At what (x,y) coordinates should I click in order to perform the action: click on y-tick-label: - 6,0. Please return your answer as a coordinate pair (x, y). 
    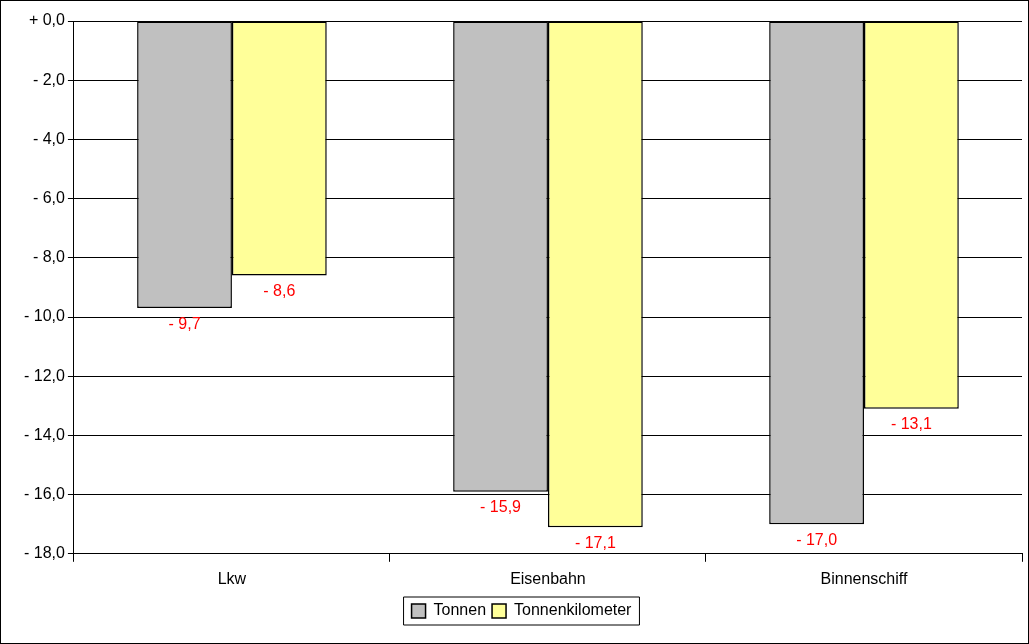
    Looking at the image, I should click on (49, 198).